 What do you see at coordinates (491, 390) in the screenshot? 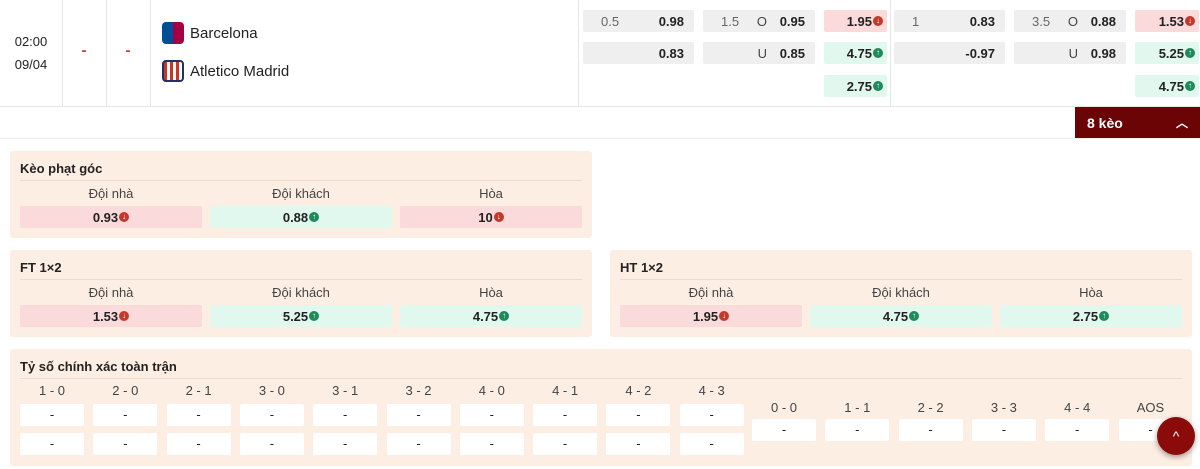
I see `score-label: 4 - 0` at bounding box center [491, 390].